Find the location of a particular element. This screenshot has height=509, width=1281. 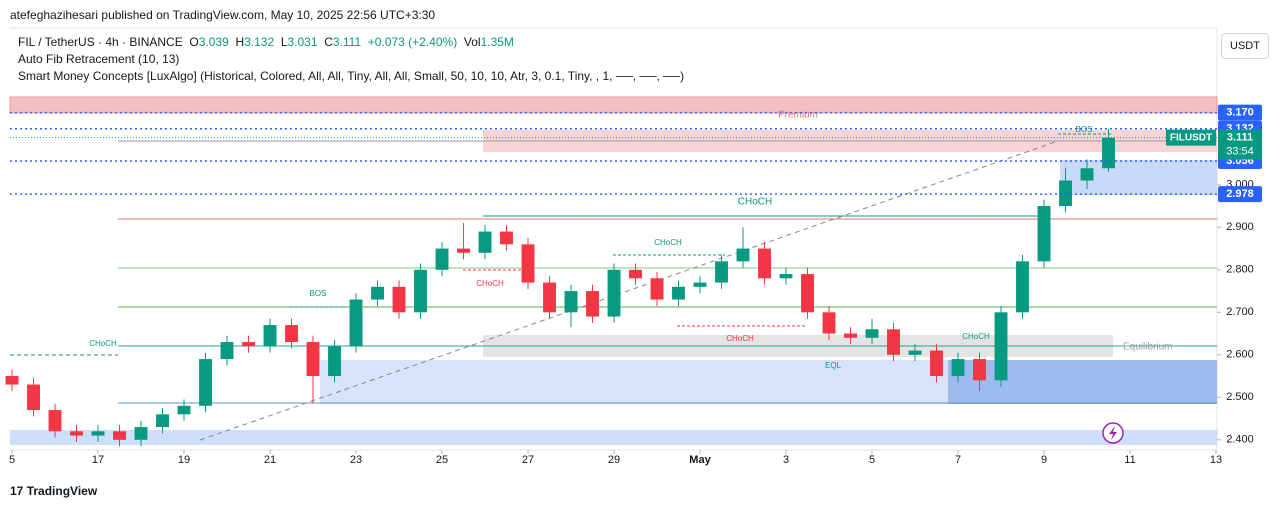

y-tick-label: 2.500 is located at coordinates (1240, 397).